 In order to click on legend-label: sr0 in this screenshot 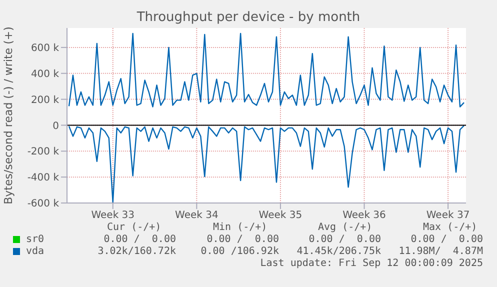, I will do `click(35, 239)`.